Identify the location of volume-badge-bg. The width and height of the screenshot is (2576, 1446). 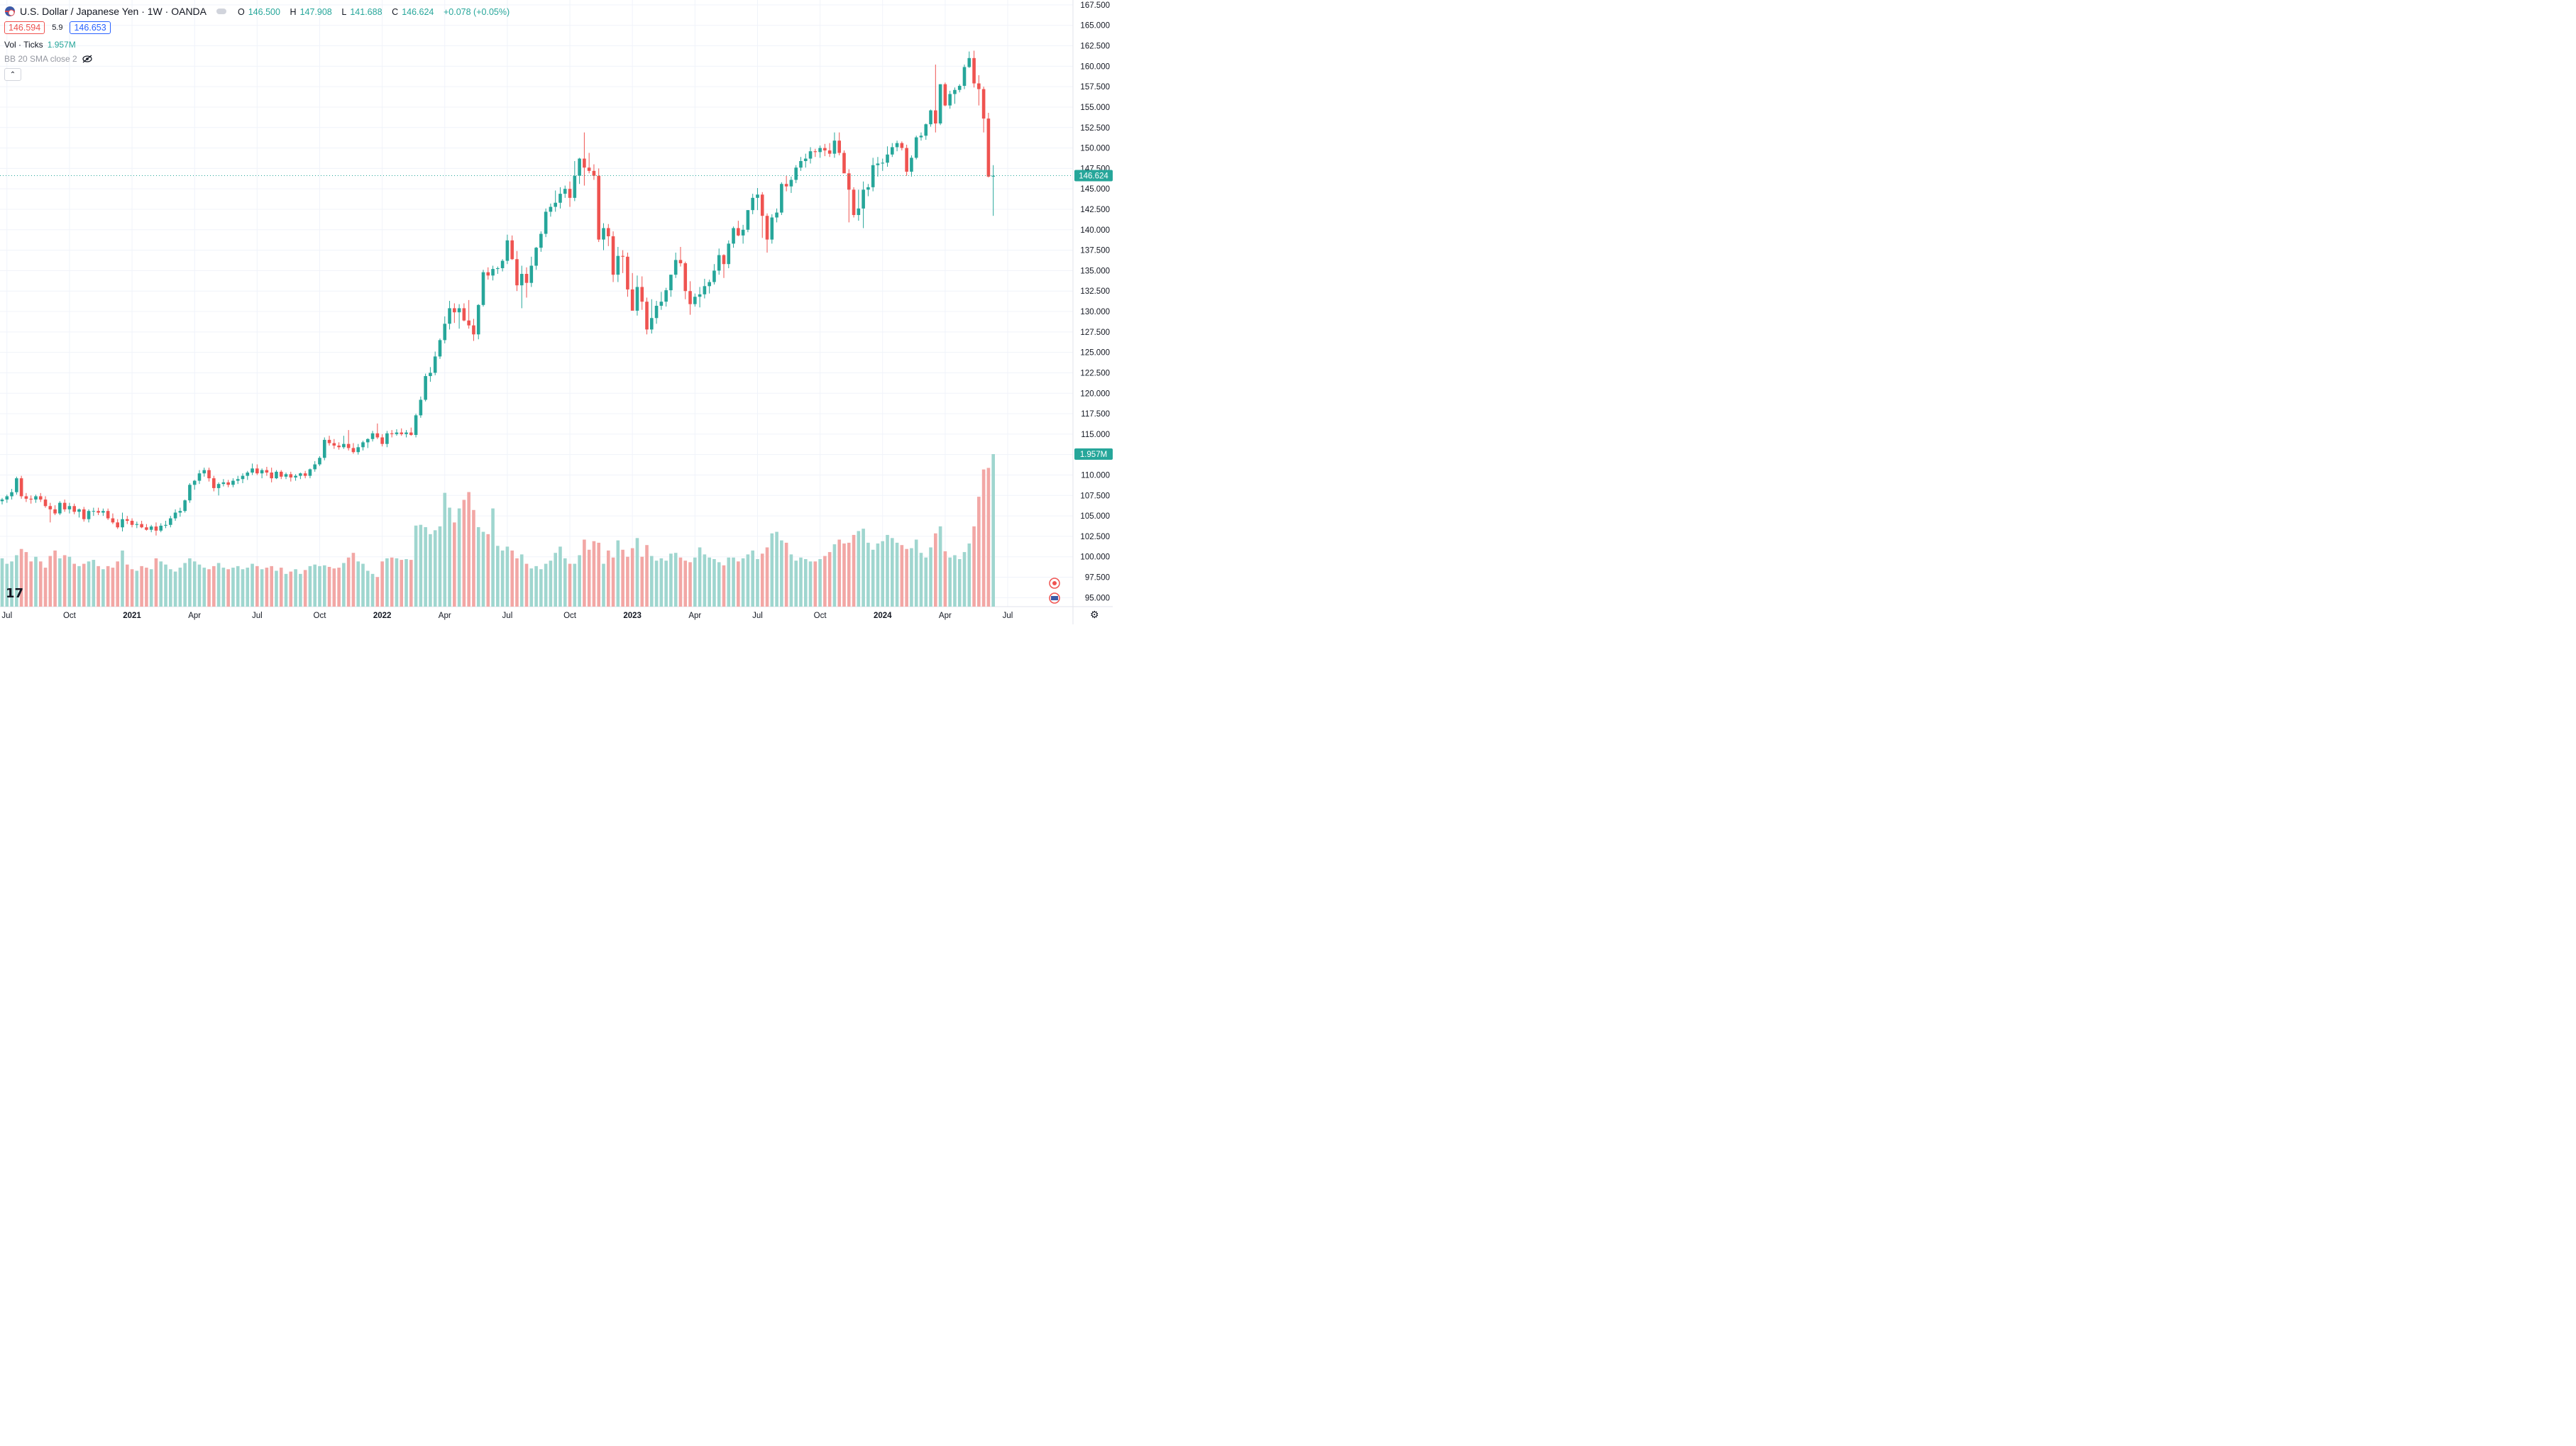
(1093, 454).